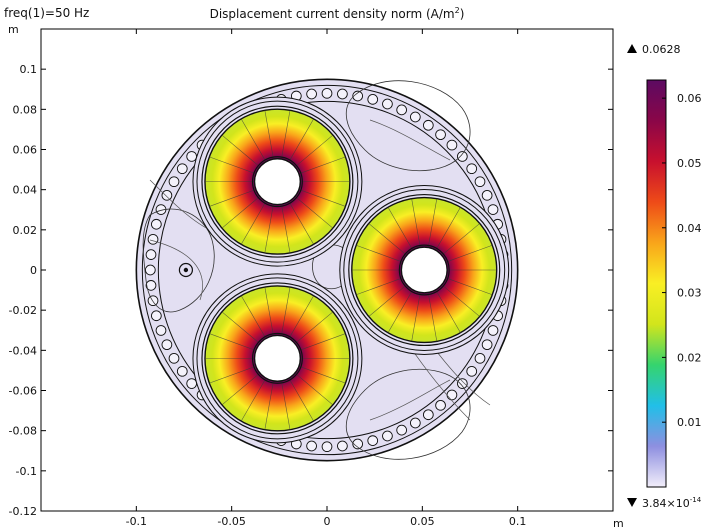 This screenshot has height=531, width=711. I want to click on fiber-optic-core, so click(186, 270).